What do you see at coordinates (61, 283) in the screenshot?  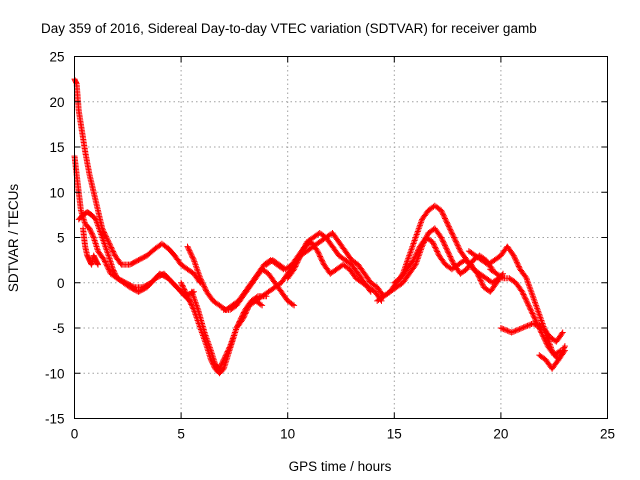 I see `y-tick-label: 0` at bounding box center [61, 283].